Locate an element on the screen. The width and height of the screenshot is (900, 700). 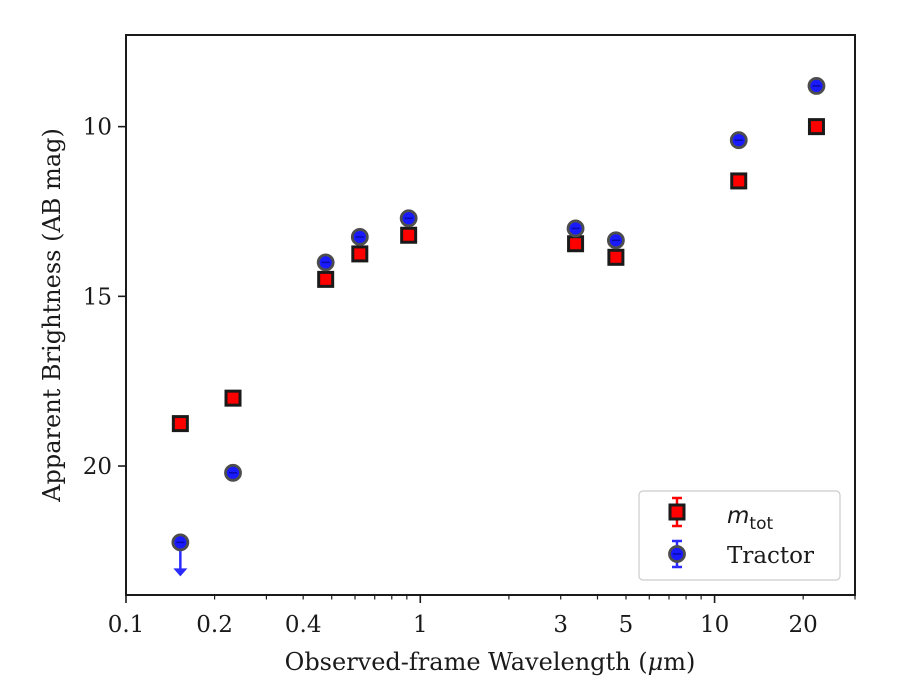
legend-mtot-square is located at coordinates (677, 512).